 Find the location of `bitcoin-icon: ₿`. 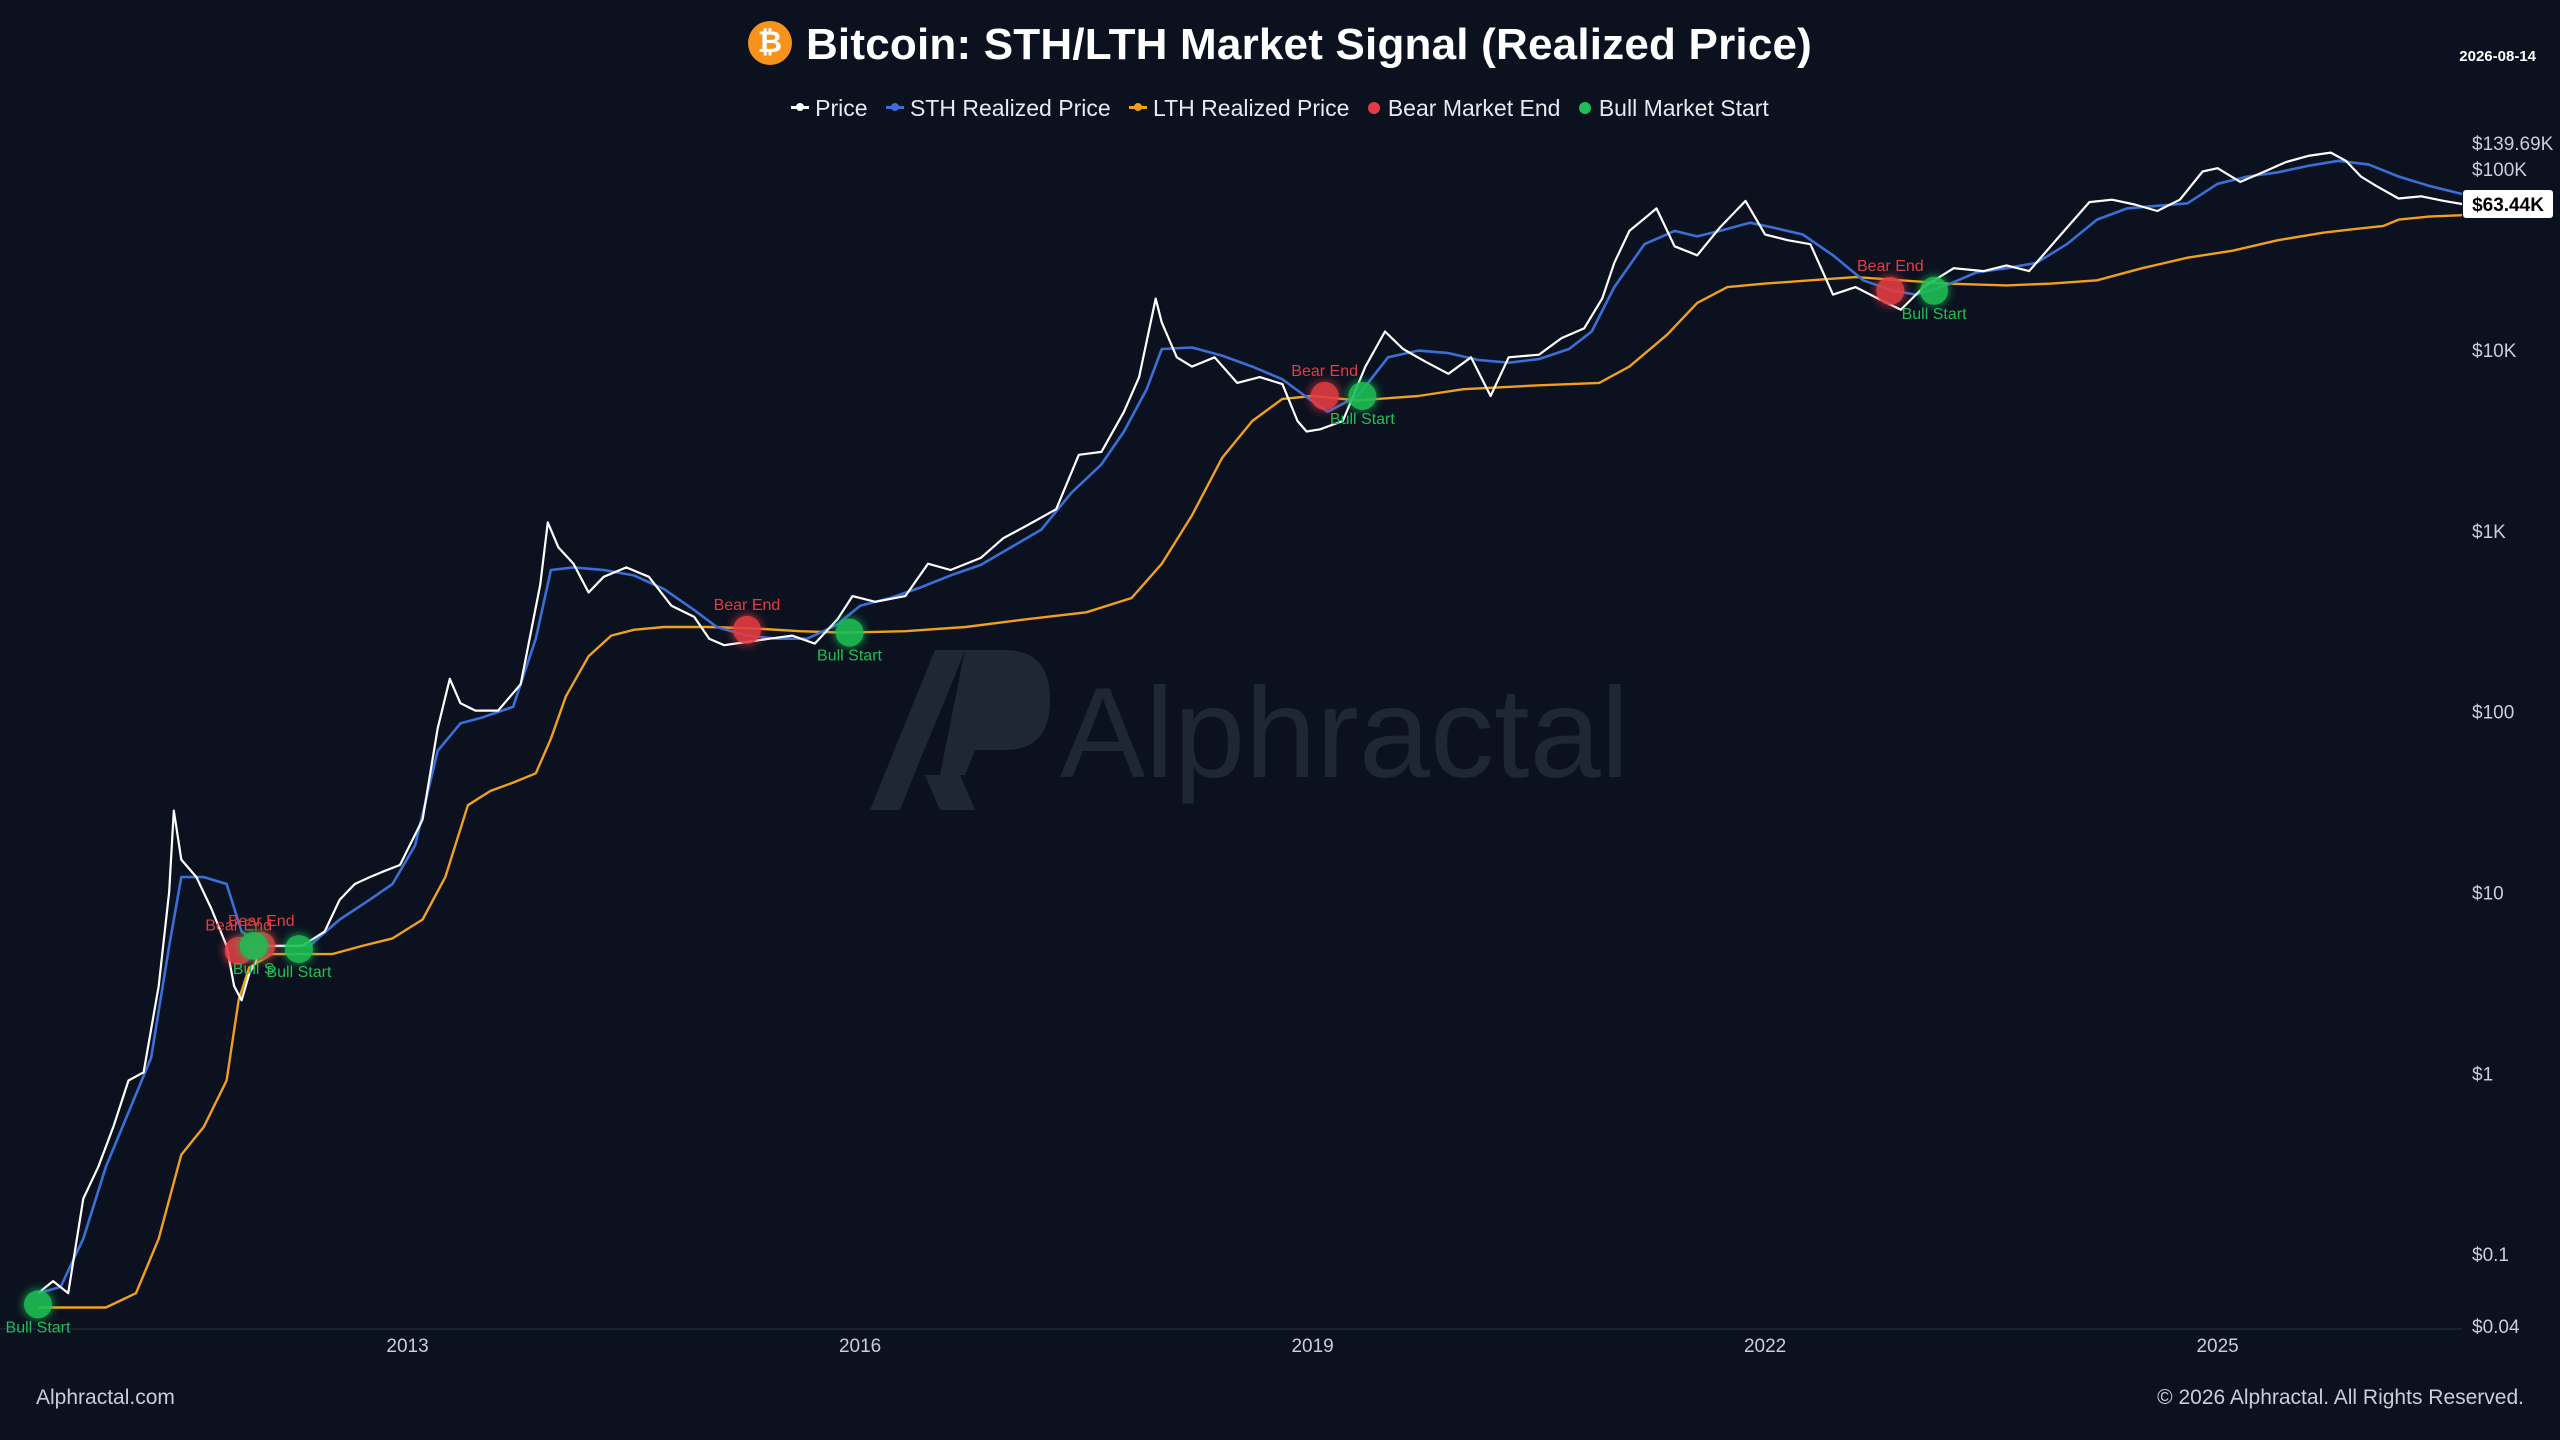

bitcoin-icon: ₿ is located at coordinates (769, 43).